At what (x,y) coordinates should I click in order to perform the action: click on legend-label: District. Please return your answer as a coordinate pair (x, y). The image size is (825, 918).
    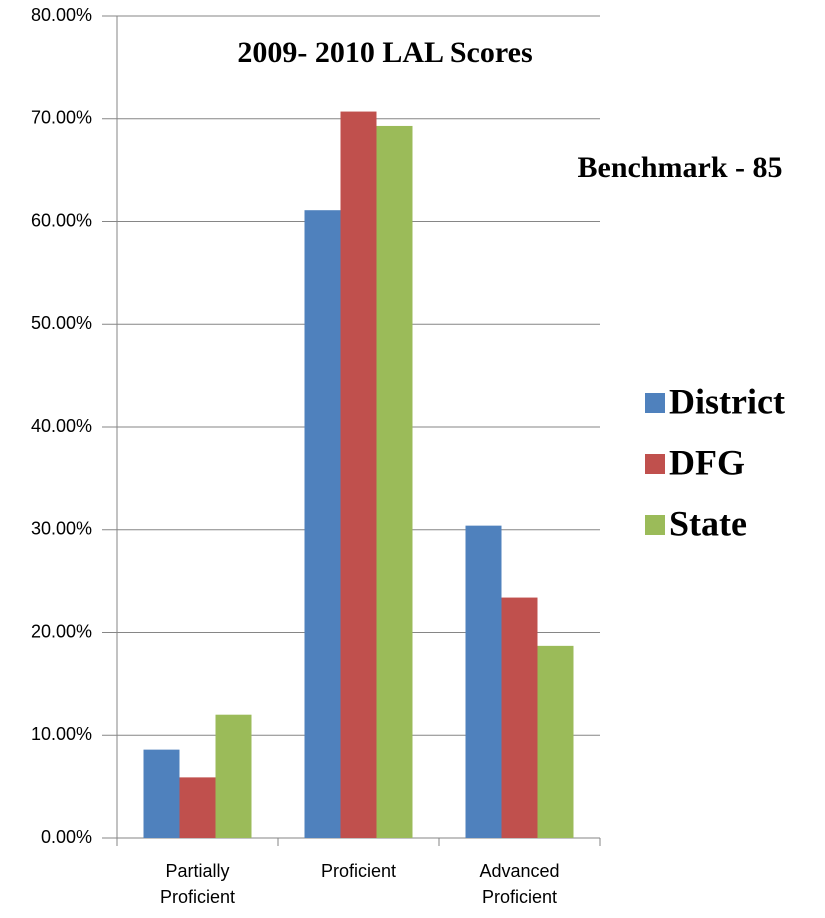
    Looking at the image, I should click on (727, 401).